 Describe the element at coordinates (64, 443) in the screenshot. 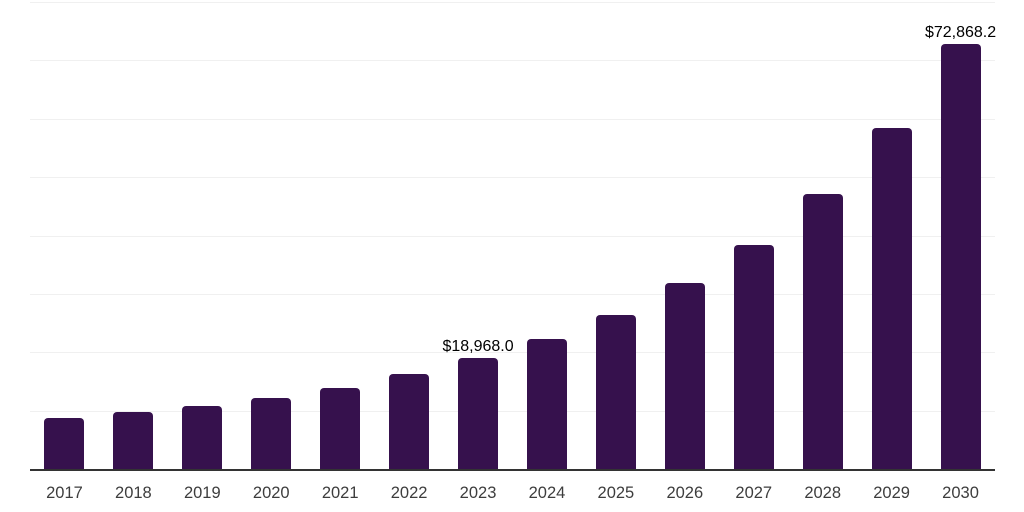

I see `bar-2017` at that location.